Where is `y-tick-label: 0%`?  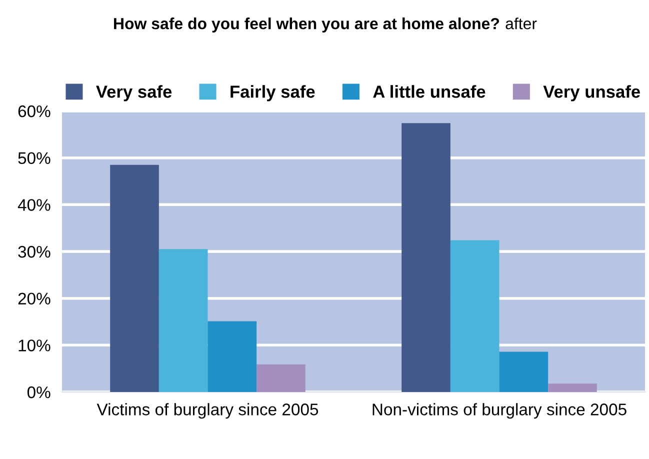
y-tick-label: 0% is located at coordinates (38, 392).